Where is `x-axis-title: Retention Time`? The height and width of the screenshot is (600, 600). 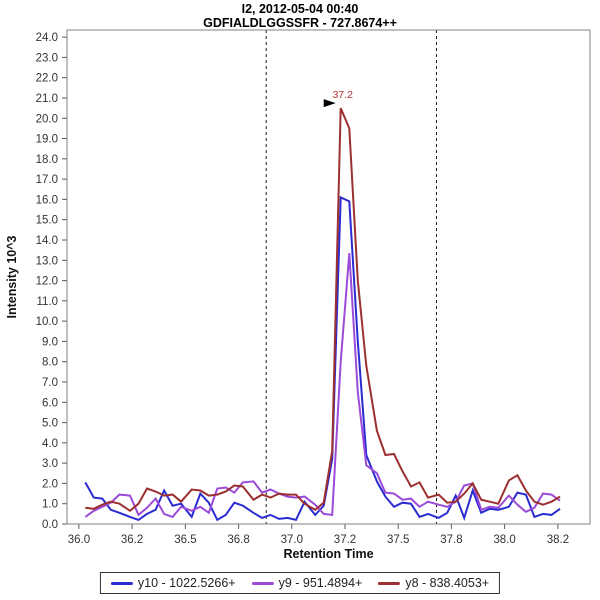
x-axis-title: Retention Time is located at coordinates (328, 554).